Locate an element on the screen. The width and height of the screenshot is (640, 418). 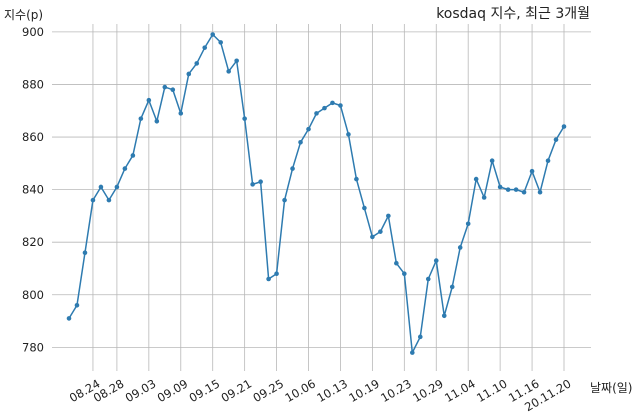
y-axis-ticks: 780 800 820 840 860 880 900 is located at coordinates (33, 189).